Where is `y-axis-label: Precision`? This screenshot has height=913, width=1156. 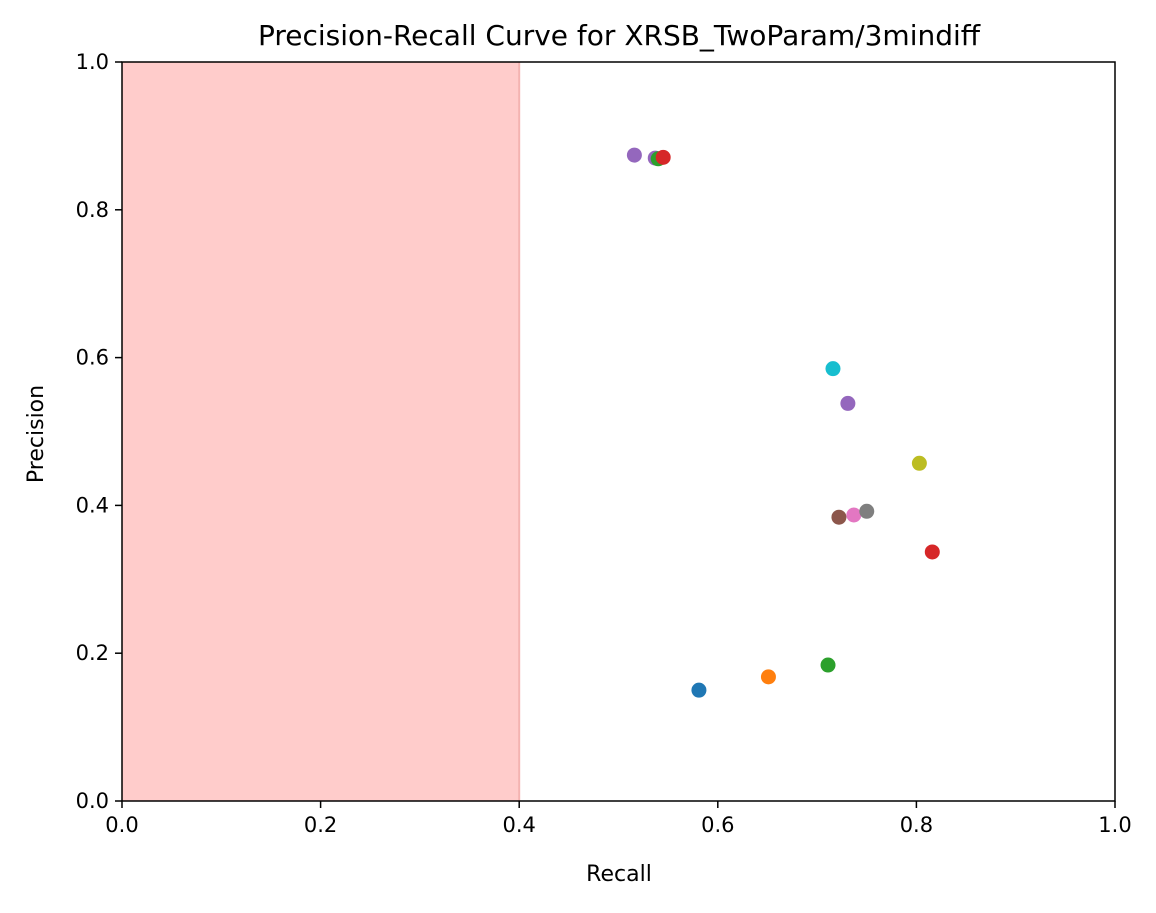 y-axis-label: Precision is located at coordinates (36, 434).